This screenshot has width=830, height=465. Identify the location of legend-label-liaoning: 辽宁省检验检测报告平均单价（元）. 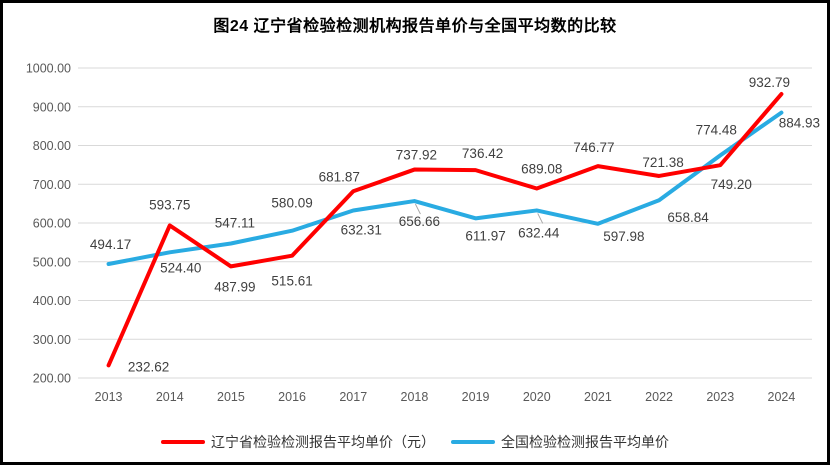
(323, 442).